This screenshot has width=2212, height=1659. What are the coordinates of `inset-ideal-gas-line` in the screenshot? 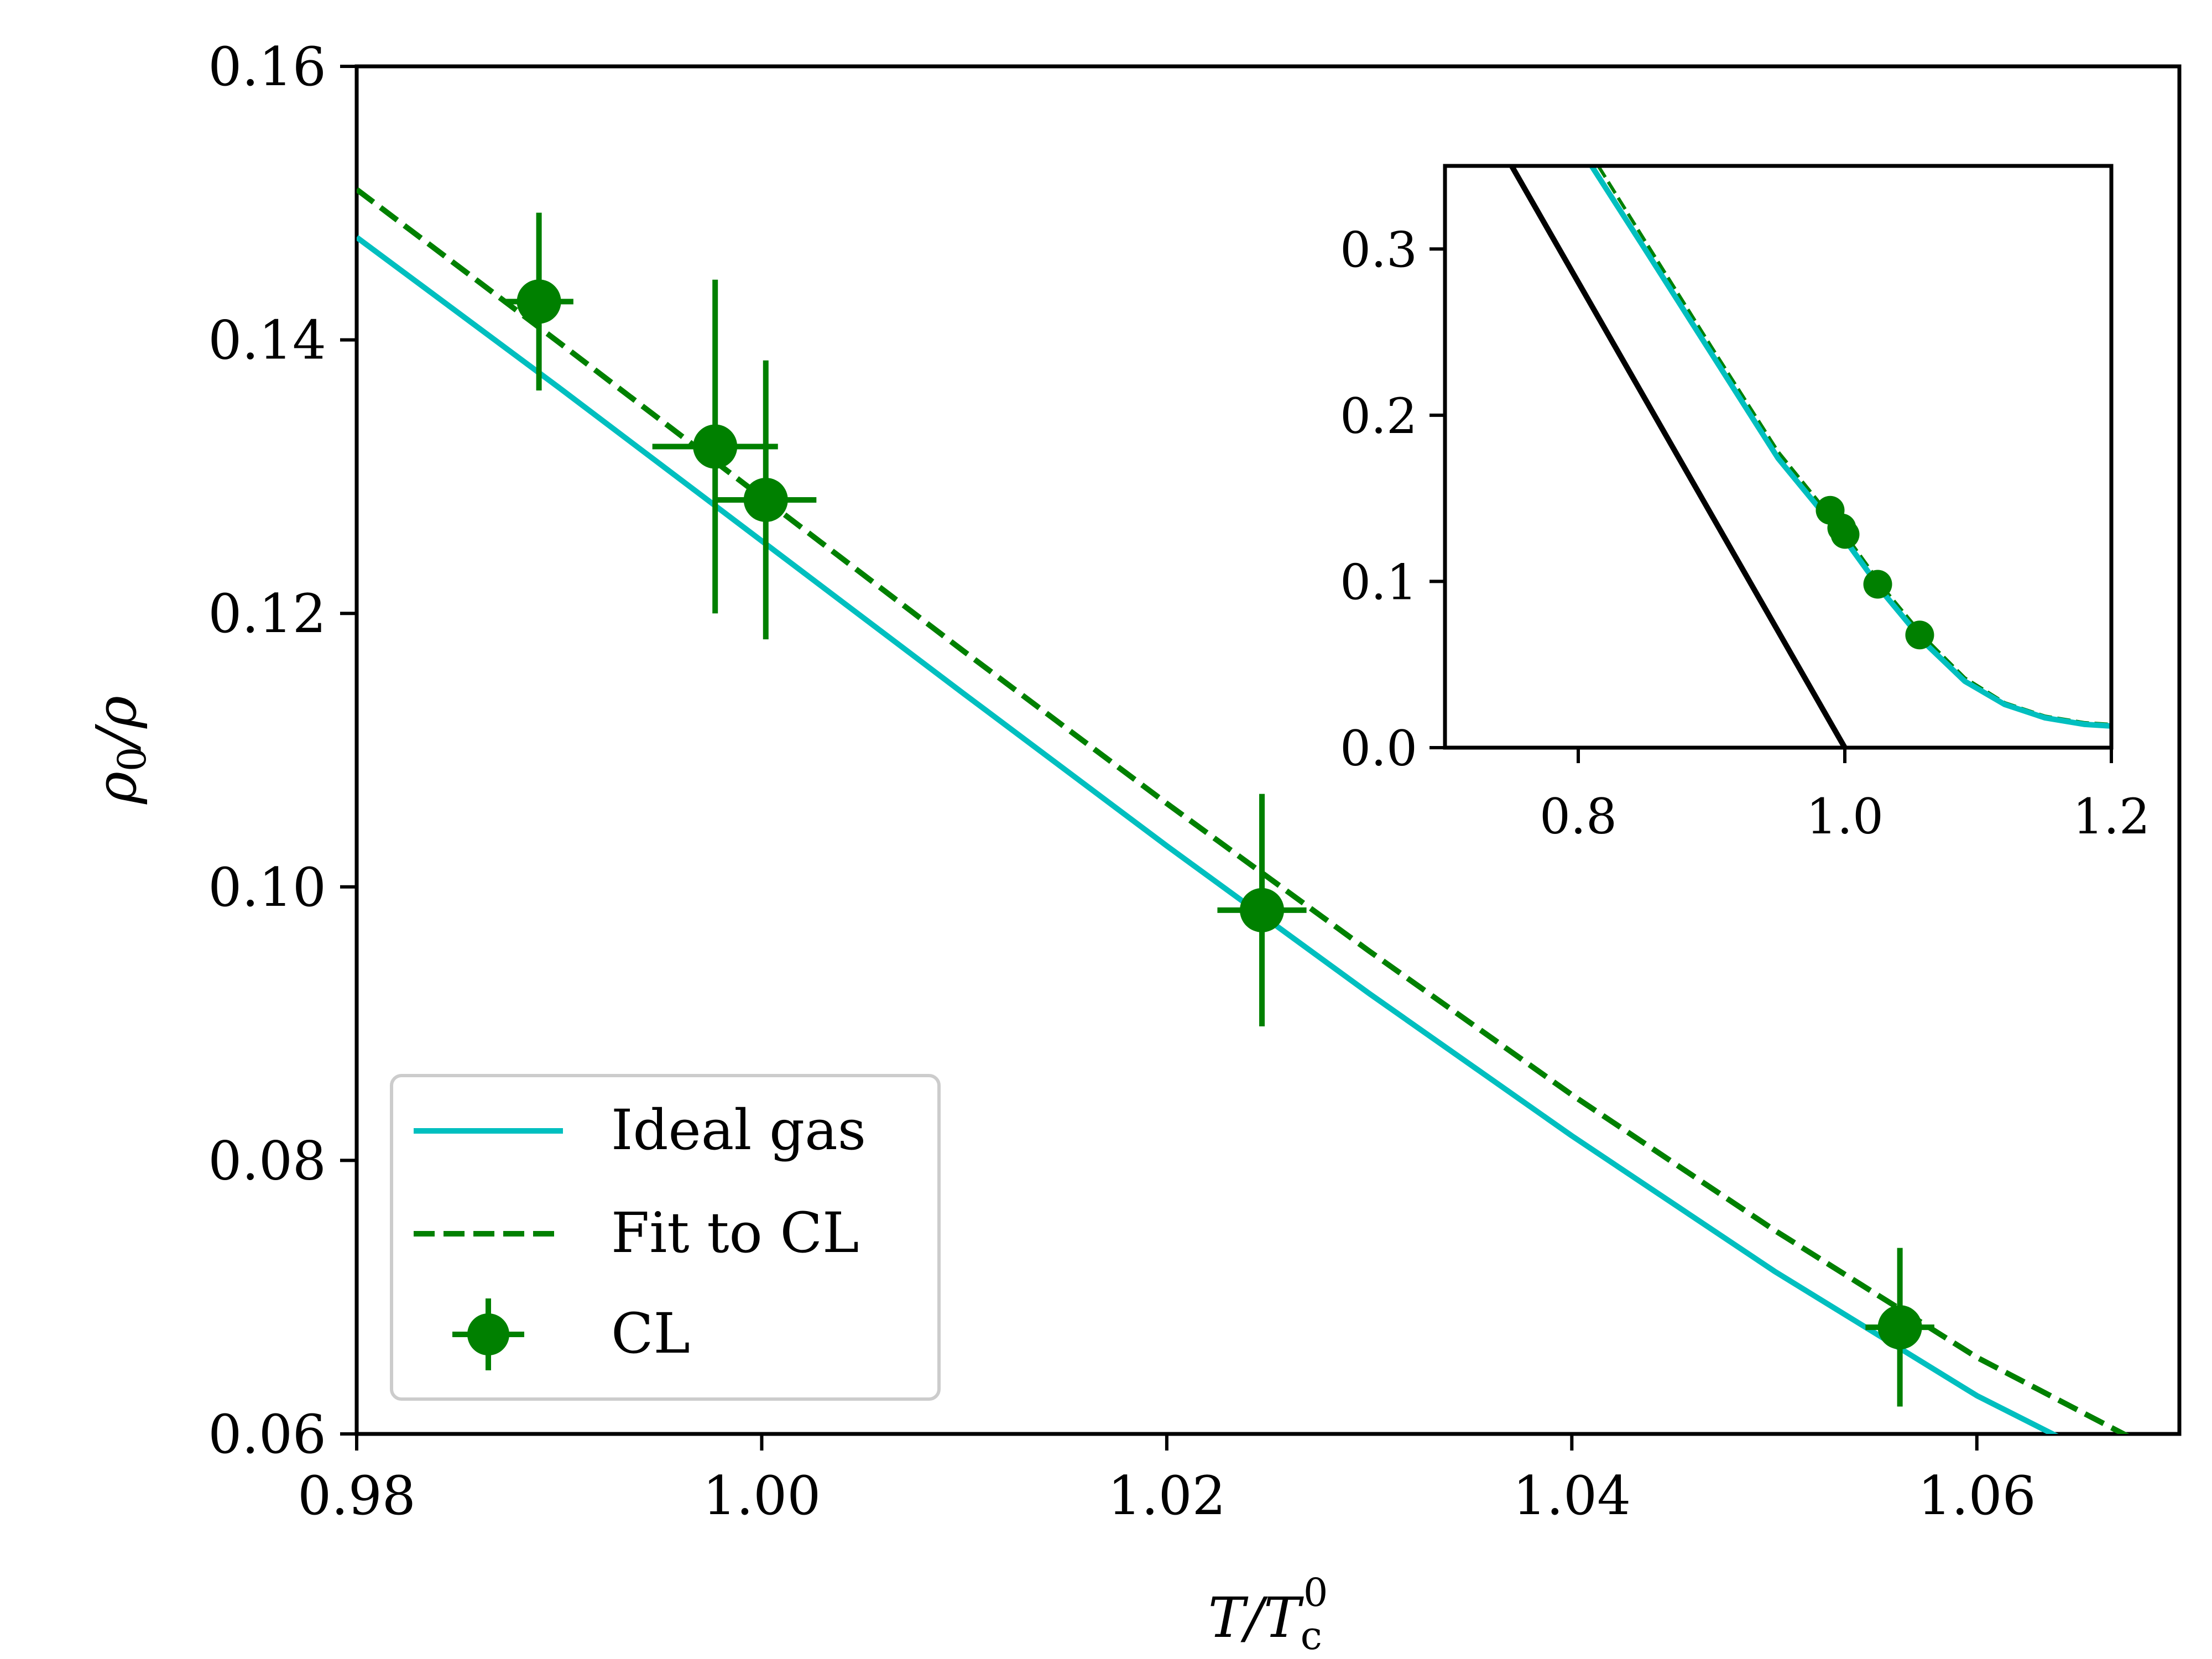 It's located at (1850, 448).